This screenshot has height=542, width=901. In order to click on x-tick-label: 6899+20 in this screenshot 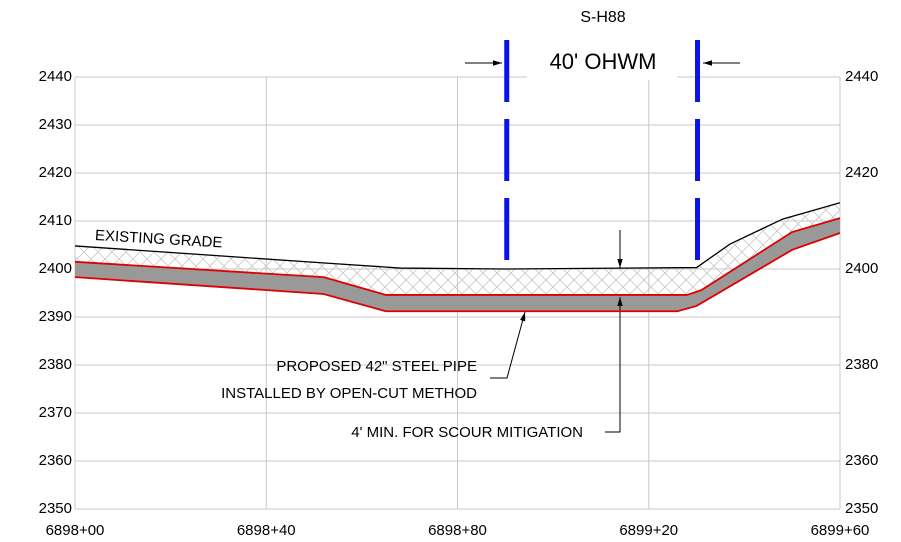, I will do `click(648, 530)`.